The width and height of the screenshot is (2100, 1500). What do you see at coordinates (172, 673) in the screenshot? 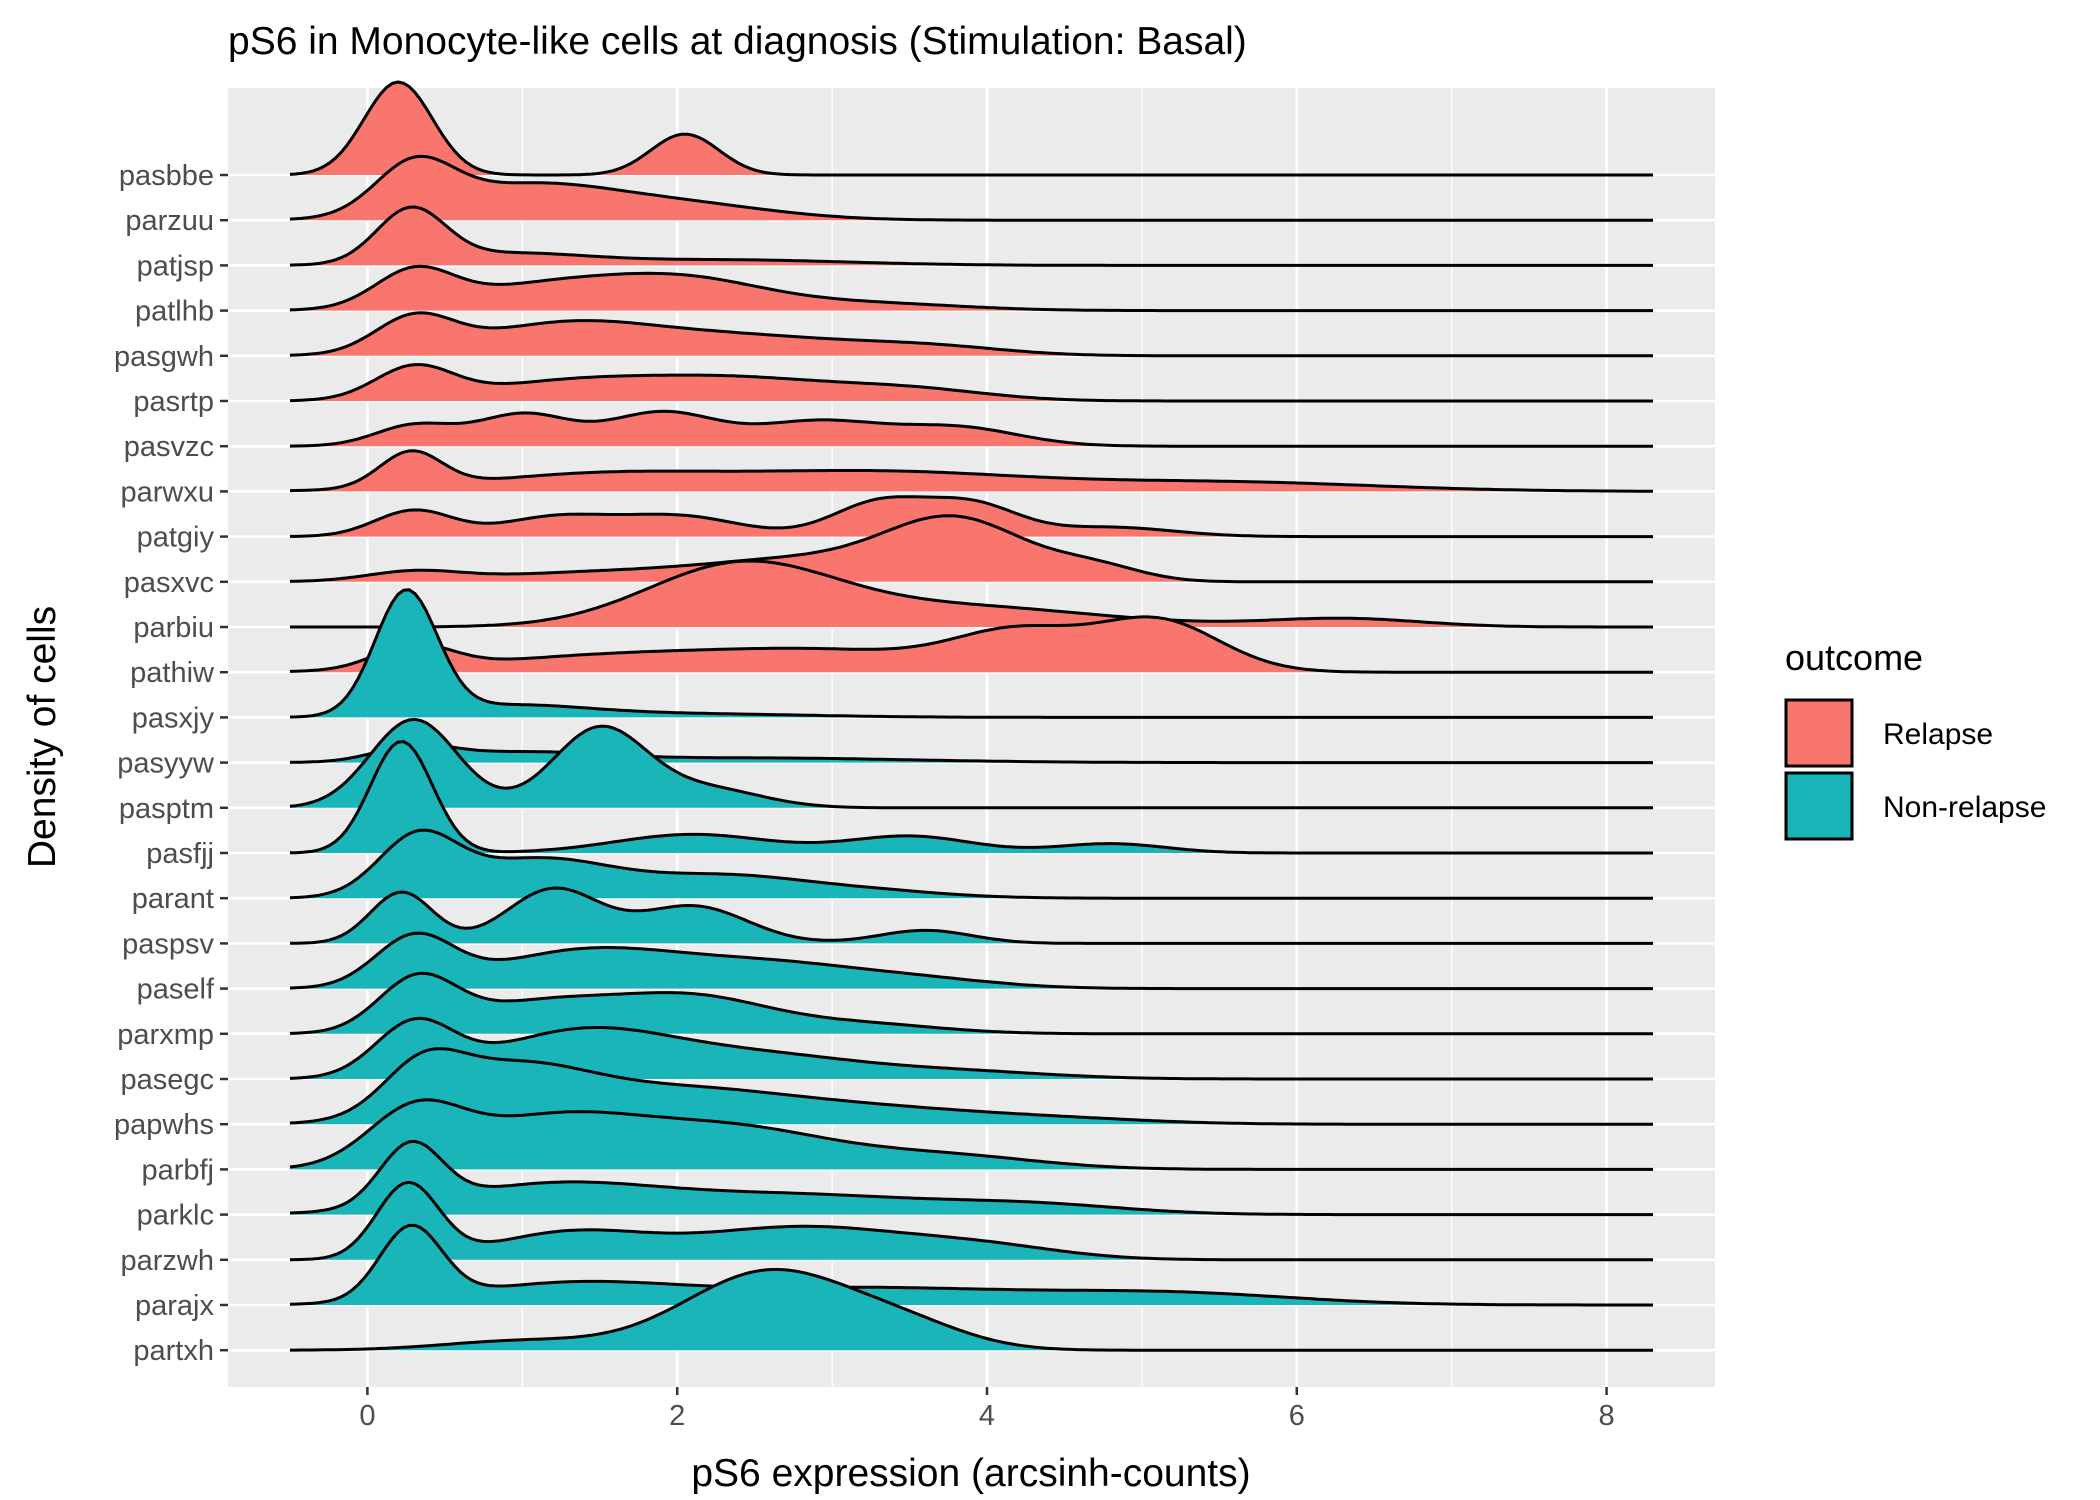
I see `y-tick-label: pathiw` at bounding box center [172, 673].